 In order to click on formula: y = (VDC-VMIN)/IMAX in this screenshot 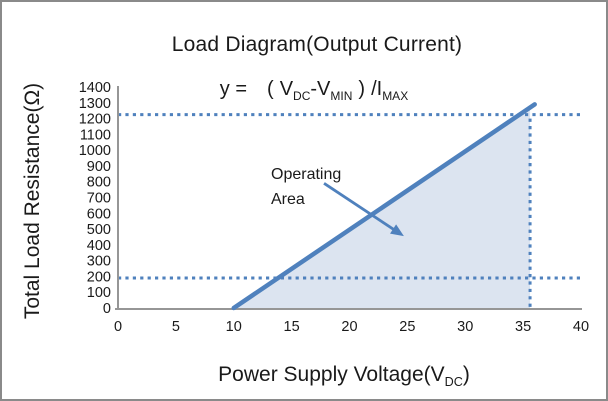, I will do `click(312, 90)`.